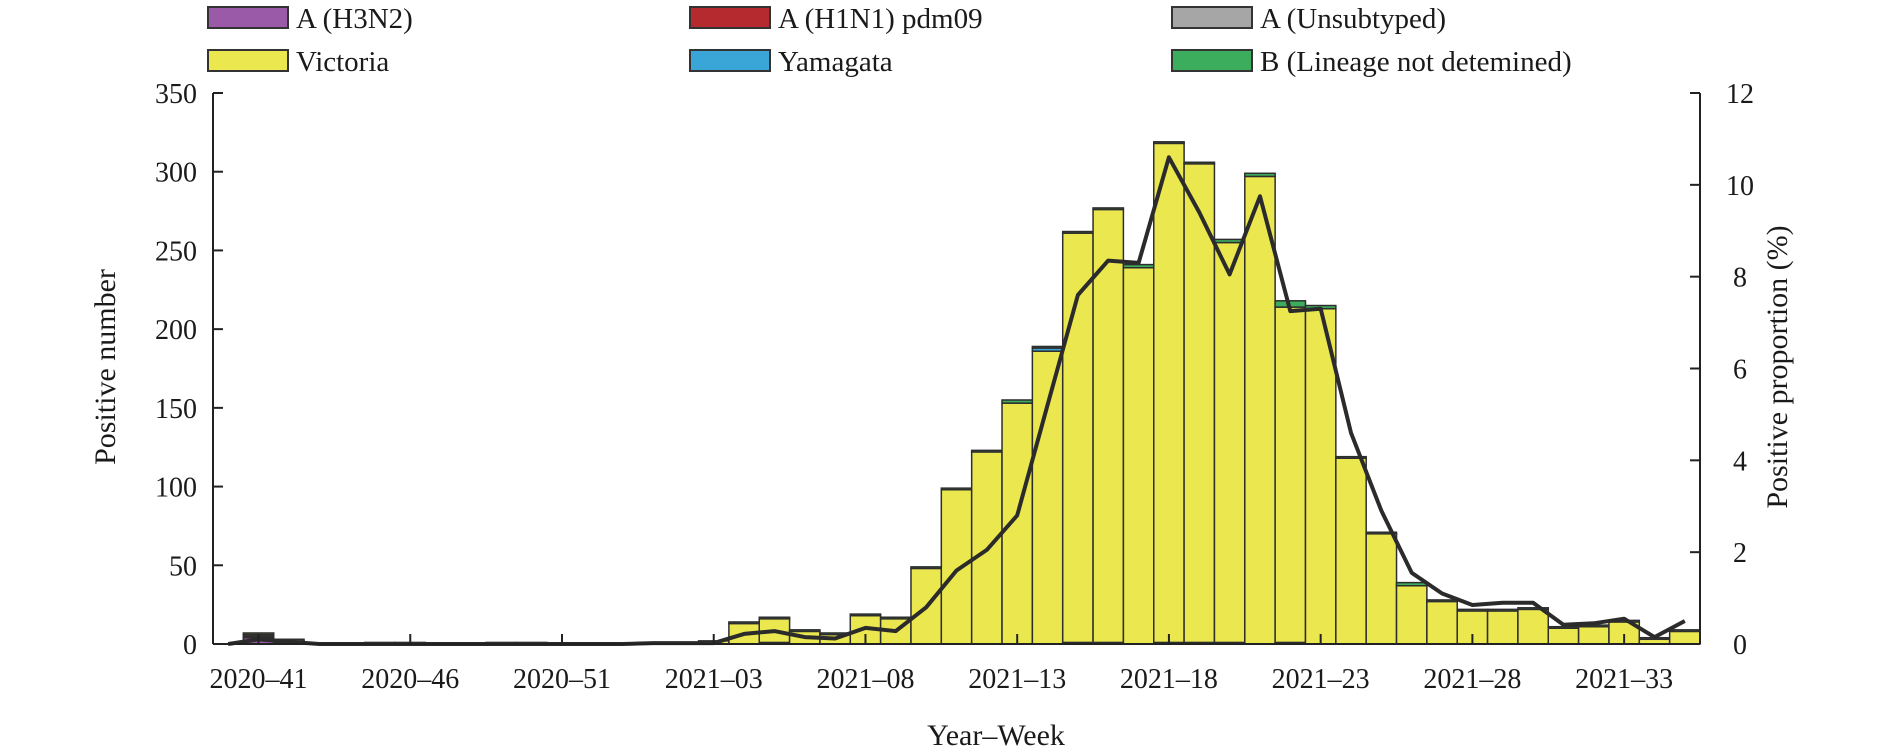 The image size is (1890, 752). Describe the element at coordinates (1593, 635) in the screenshot. I see `bar-2021–32-series-3` at that location.